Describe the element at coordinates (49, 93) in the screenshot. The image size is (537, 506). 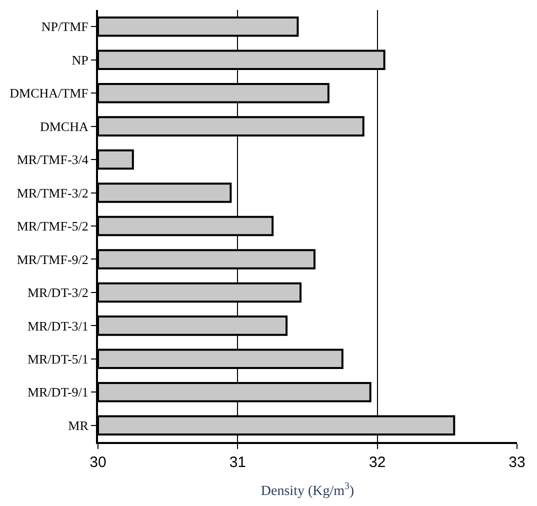
I see `y-tick-label: DMCHA/TMF` at that location.